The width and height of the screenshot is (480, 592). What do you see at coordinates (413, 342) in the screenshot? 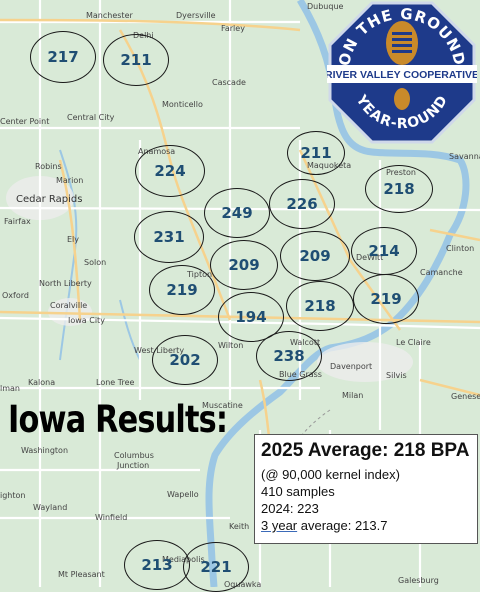
I see `town-label: Le Claire` at bounding box center [413, 342].